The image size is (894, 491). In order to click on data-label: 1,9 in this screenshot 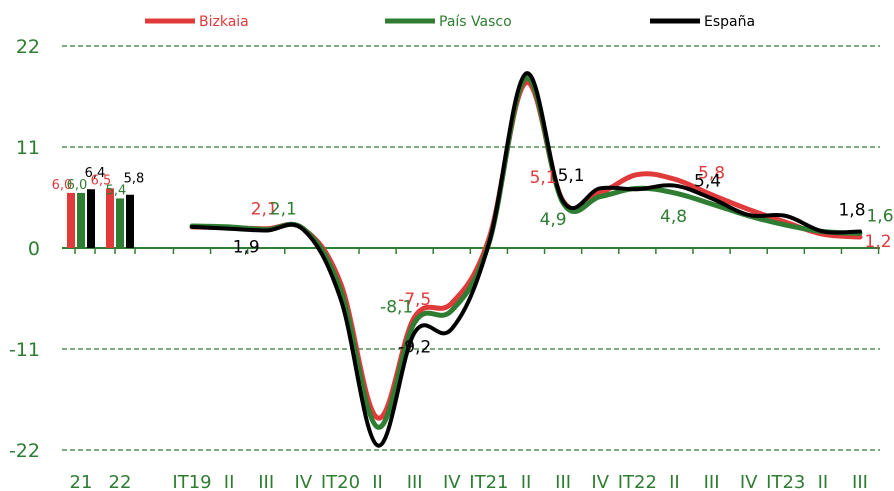, I will do `click(246, 248)`.